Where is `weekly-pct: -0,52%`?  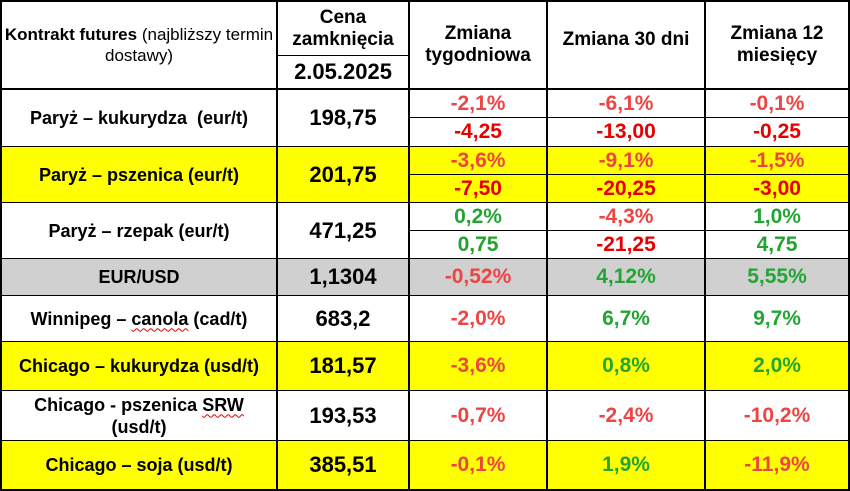
weekly-pct: -0,52% is located at coordinates (478, 277).